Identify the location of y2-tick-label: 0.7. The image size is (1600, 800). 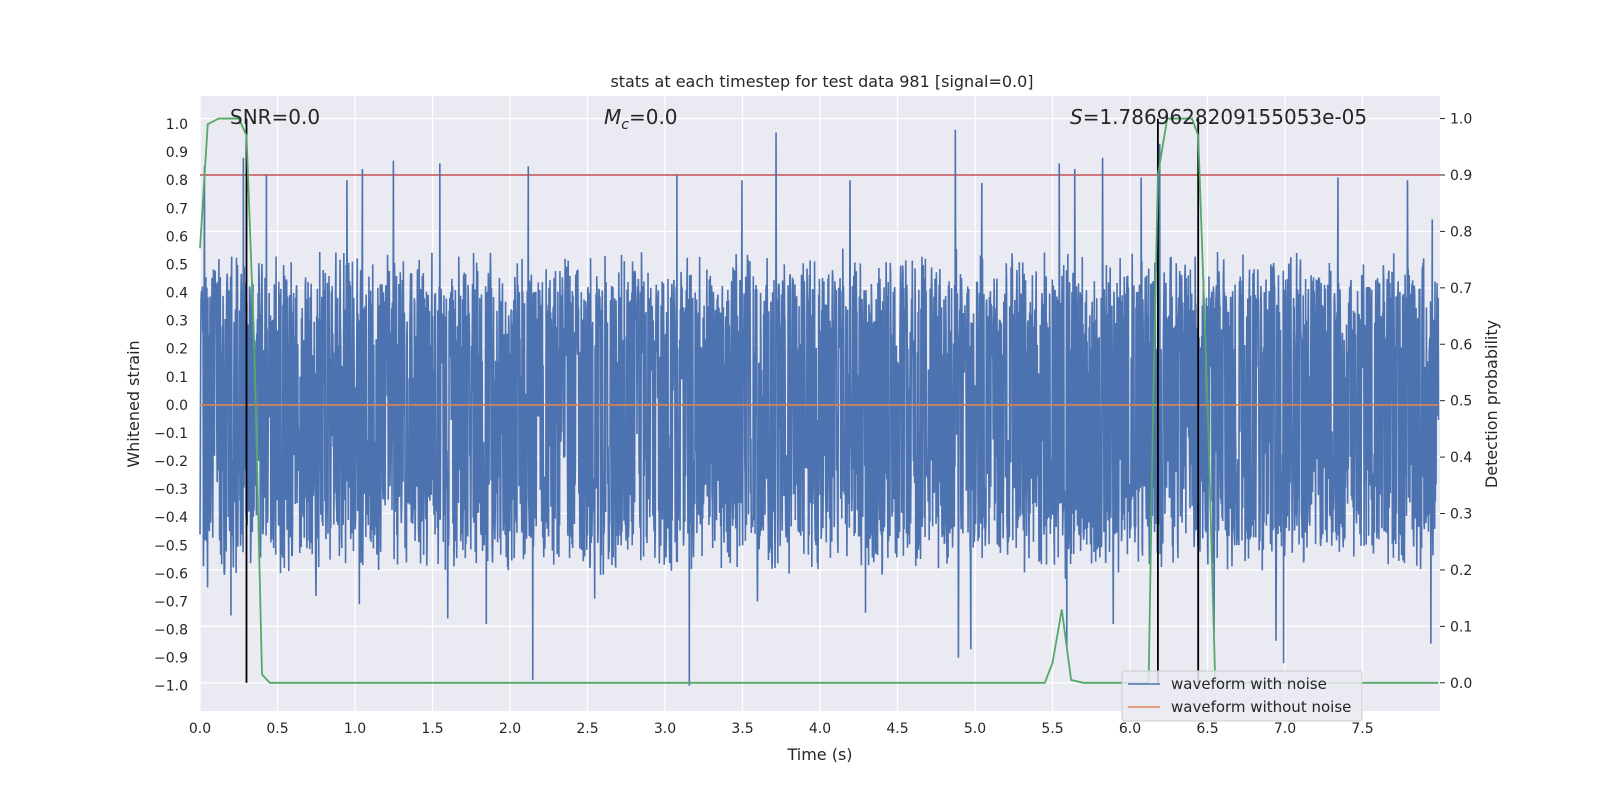
(1461, 289).